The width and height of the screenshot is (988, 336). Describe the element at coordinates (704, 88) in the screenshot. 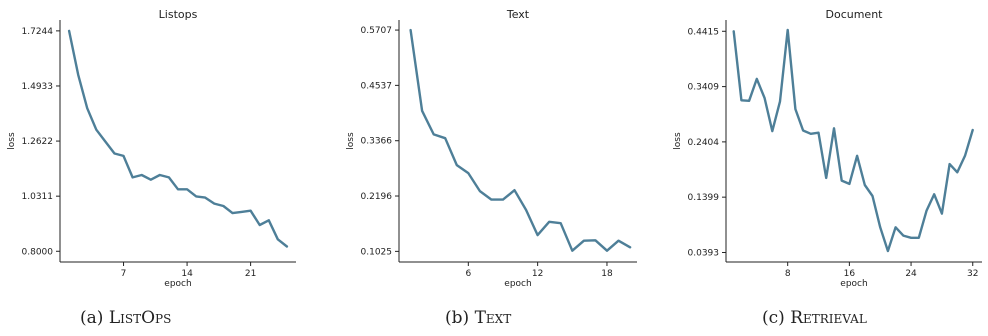

I see `y-tick-label: 0.3409` at that location.